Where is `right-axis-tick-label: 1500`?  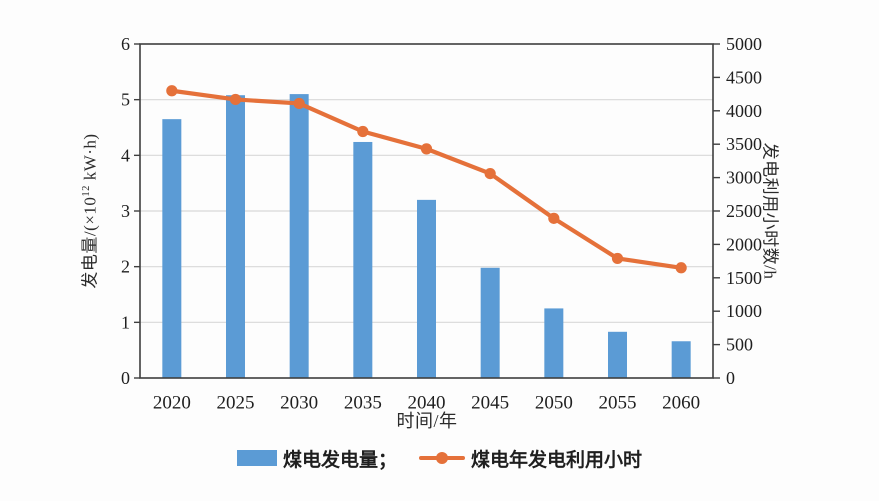 right-axis-tick-label: 1500 is located at coordinates (744, 278).